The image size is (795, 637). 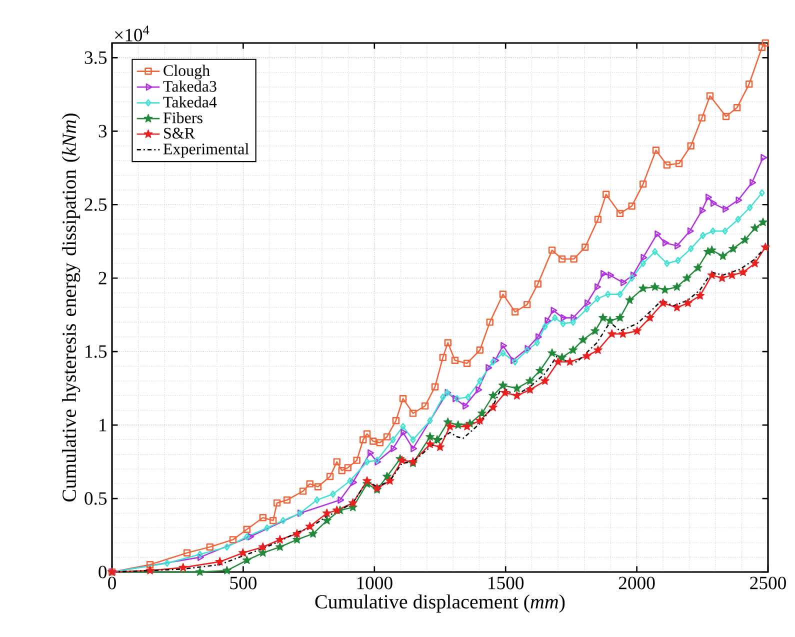 What do you see at coordinates (187, 72) in the screenshot?
I see `legend-label: Clough` at bounding box center [187, 72].